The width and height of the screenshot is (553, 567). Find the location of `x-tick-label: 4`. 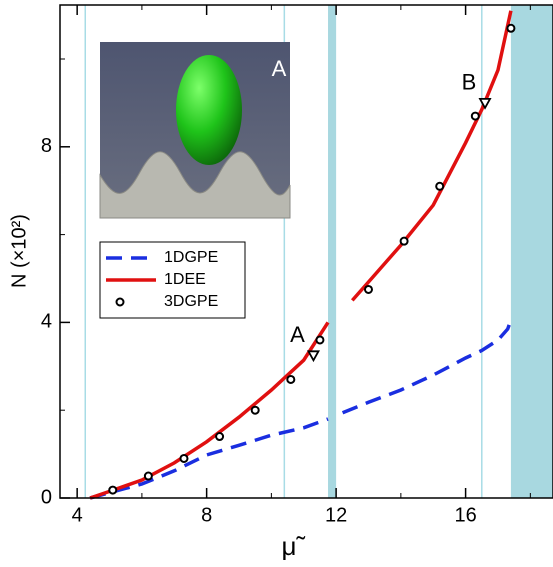

x-tick-label: 4 is located at coordinates (77, 515).